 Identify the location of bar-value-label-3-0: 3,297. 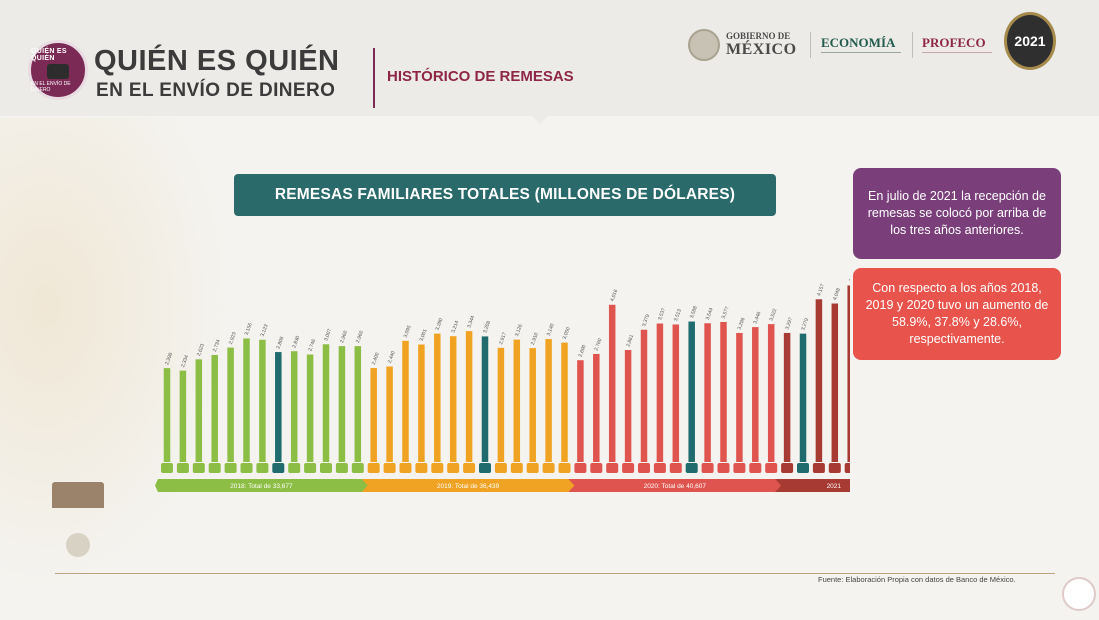
(789, 324).